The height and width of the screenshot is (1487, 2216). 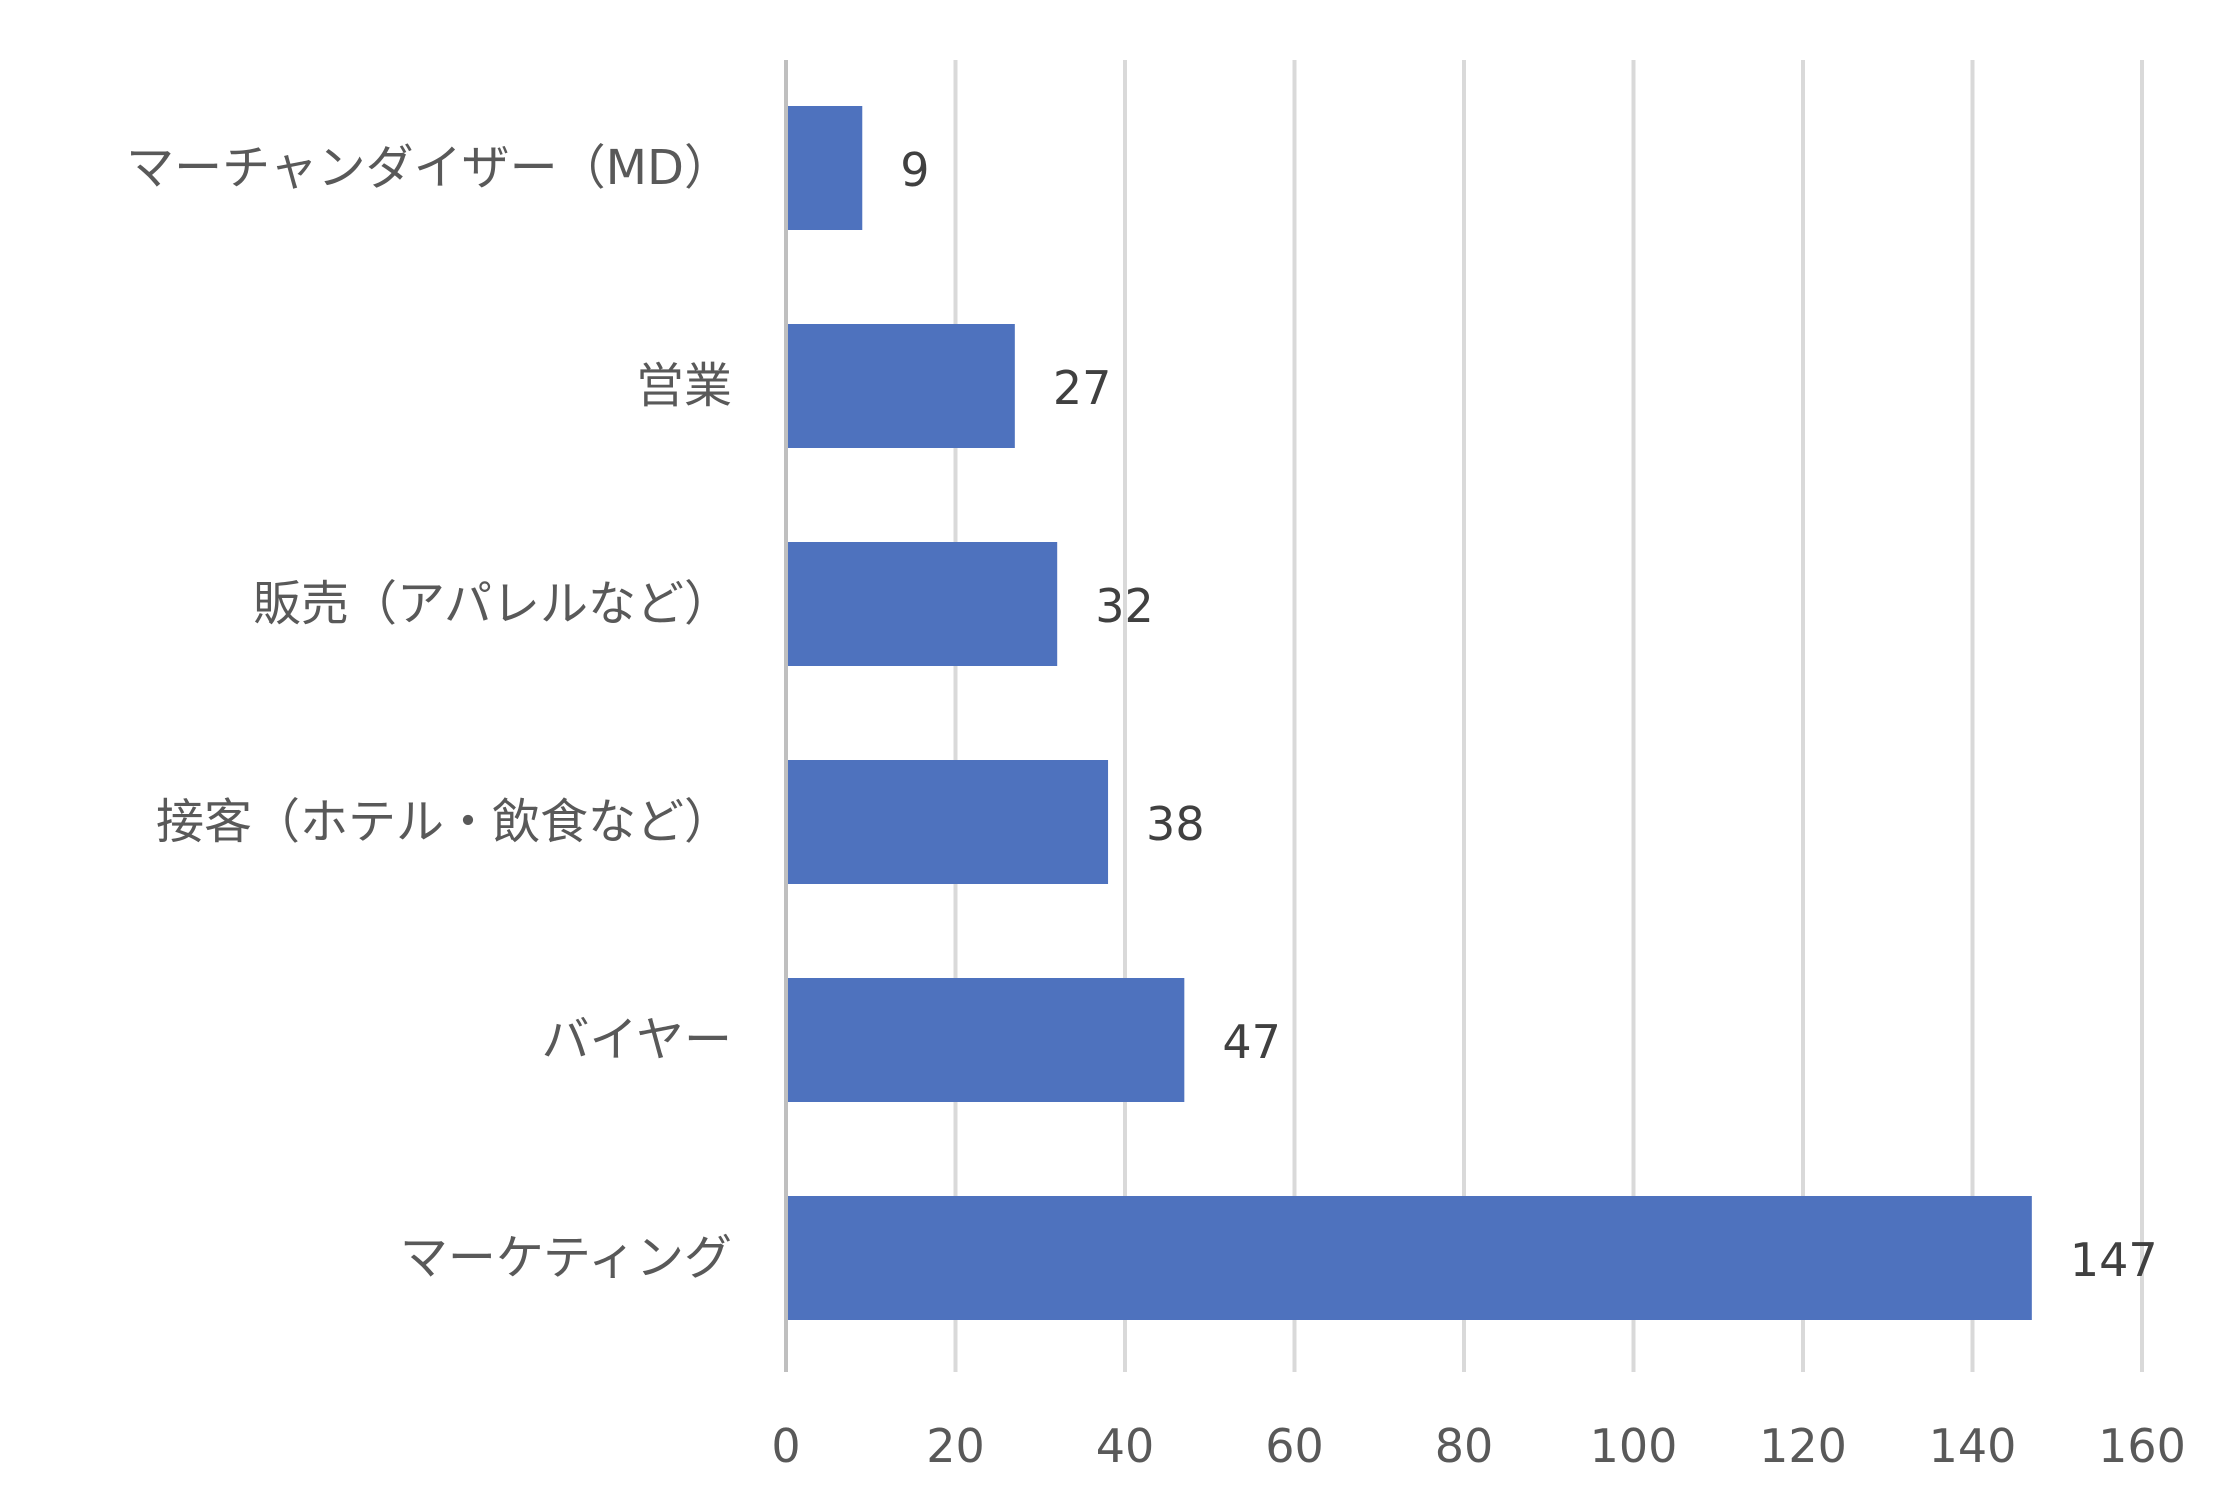 I want to click on data-label-2: 32, so click(x=1124, y=606).